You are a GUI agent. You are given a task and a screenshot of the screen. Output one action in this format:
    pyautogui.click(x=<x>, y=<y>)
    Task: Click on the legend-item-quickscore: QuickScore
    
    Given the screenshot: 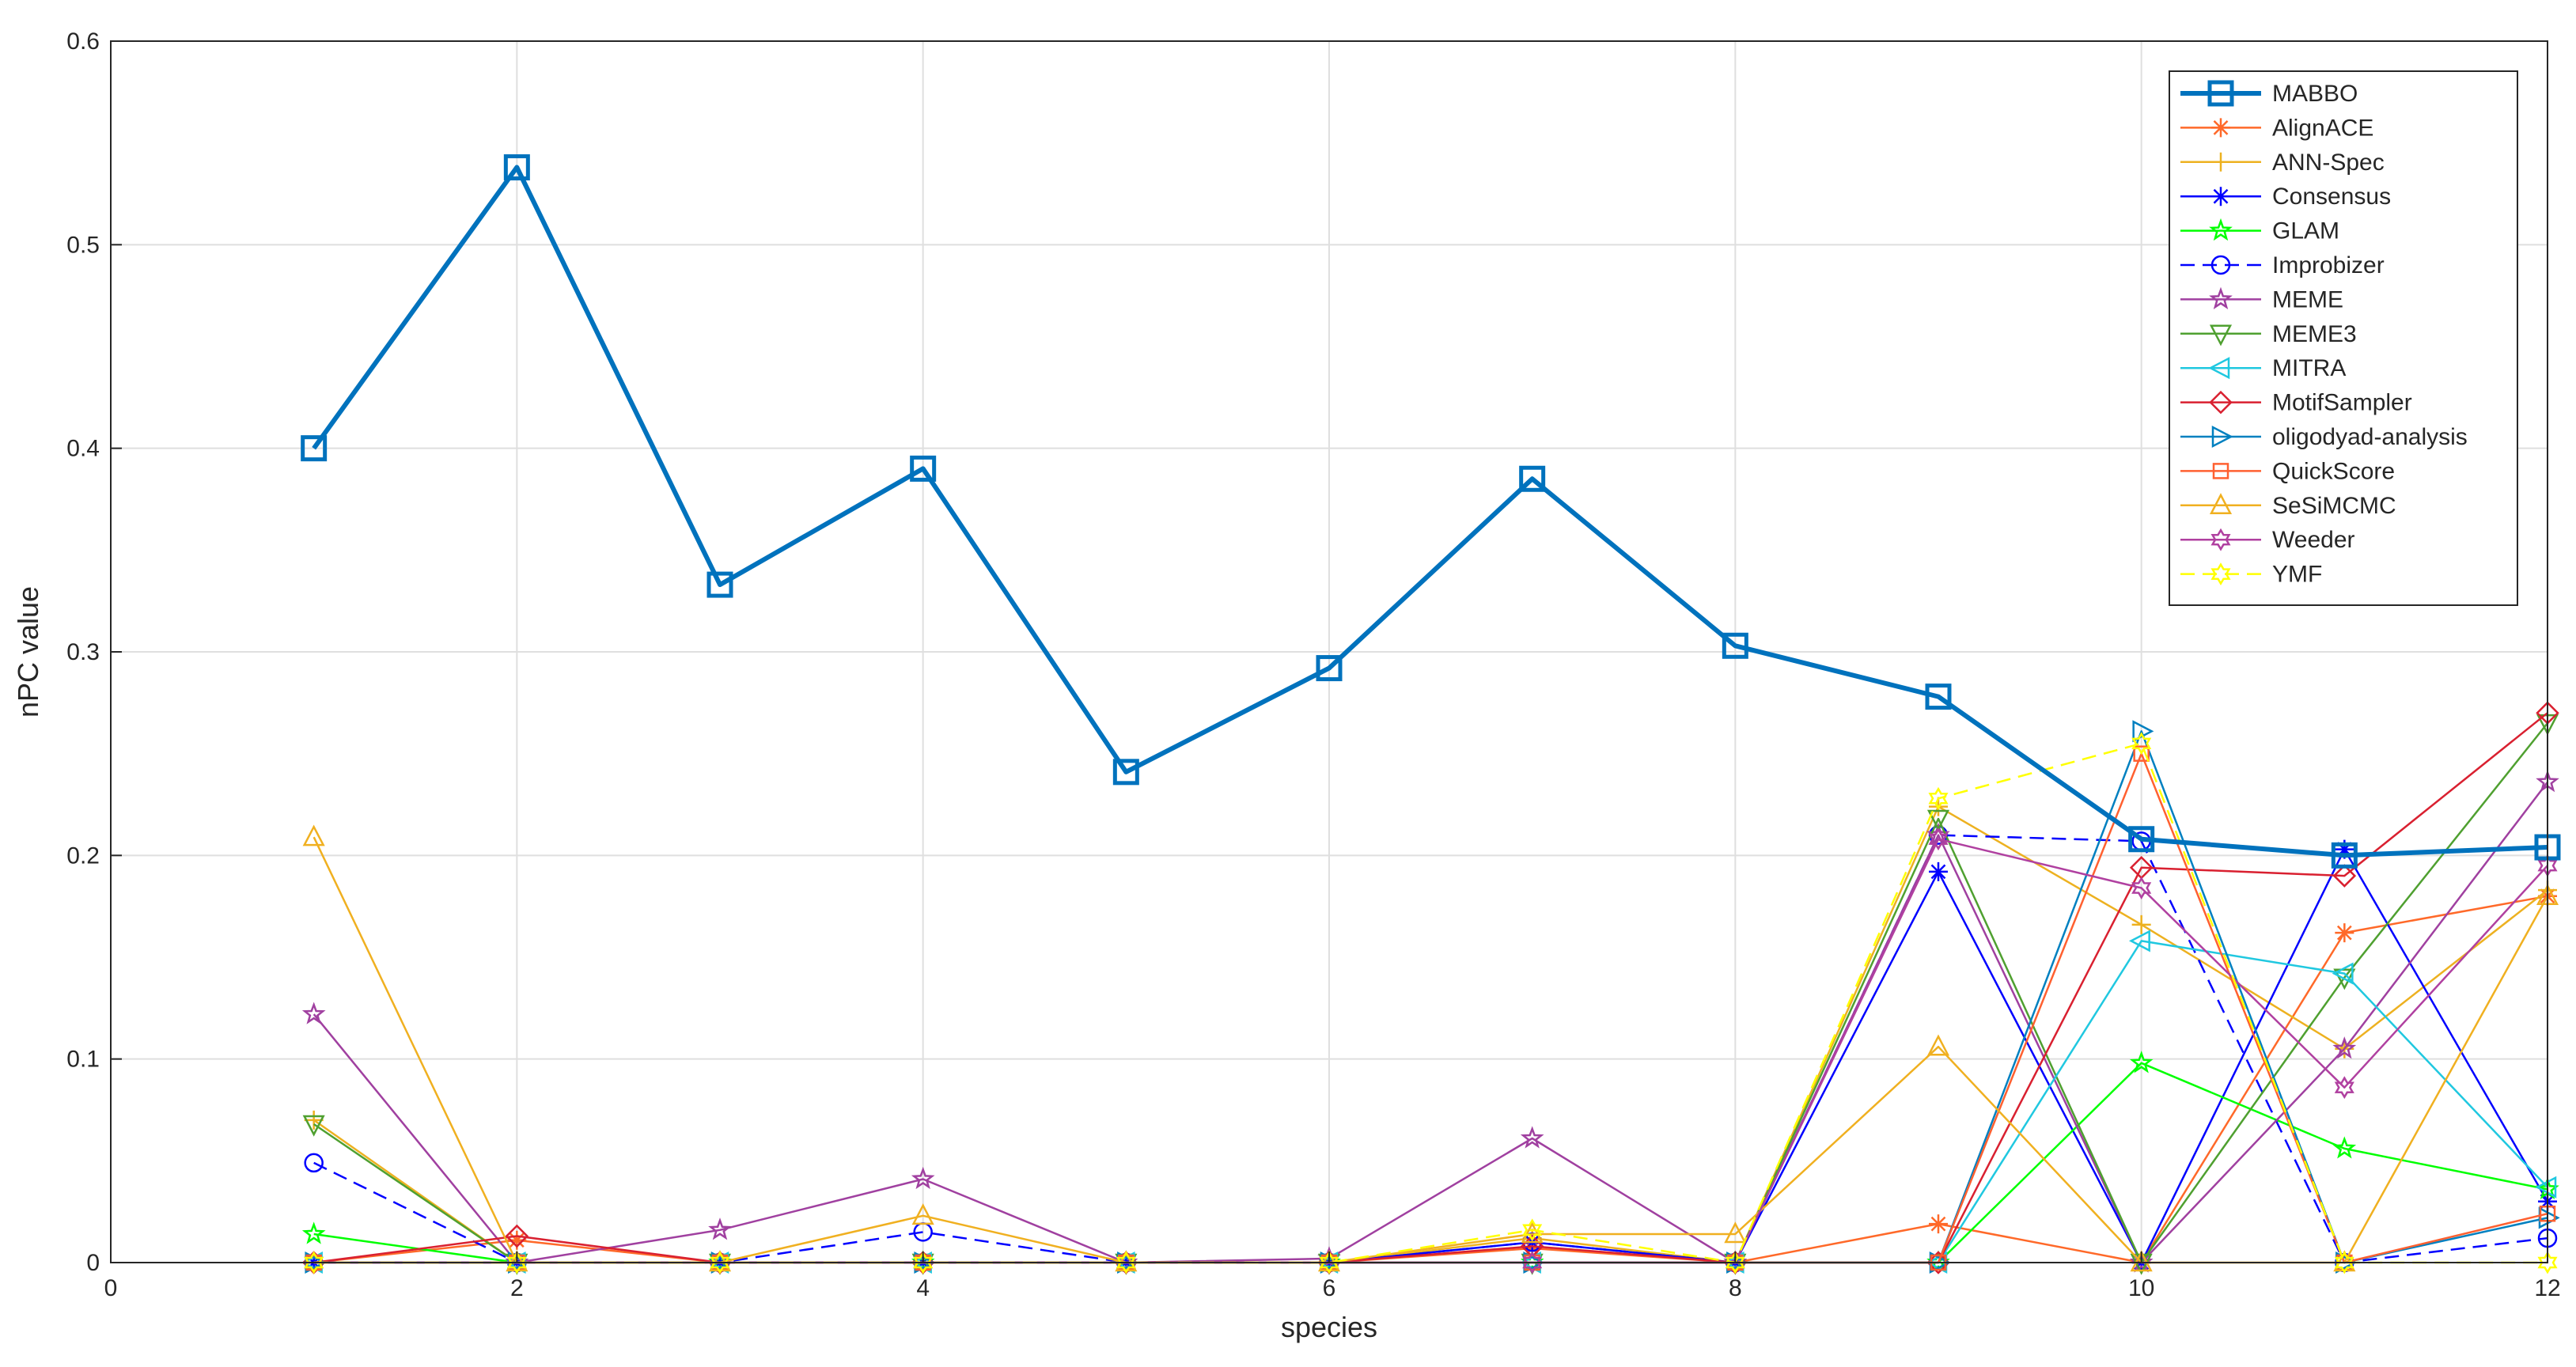 What is the action you would take?
    pyautogui.click(x=2287, y=471)
    